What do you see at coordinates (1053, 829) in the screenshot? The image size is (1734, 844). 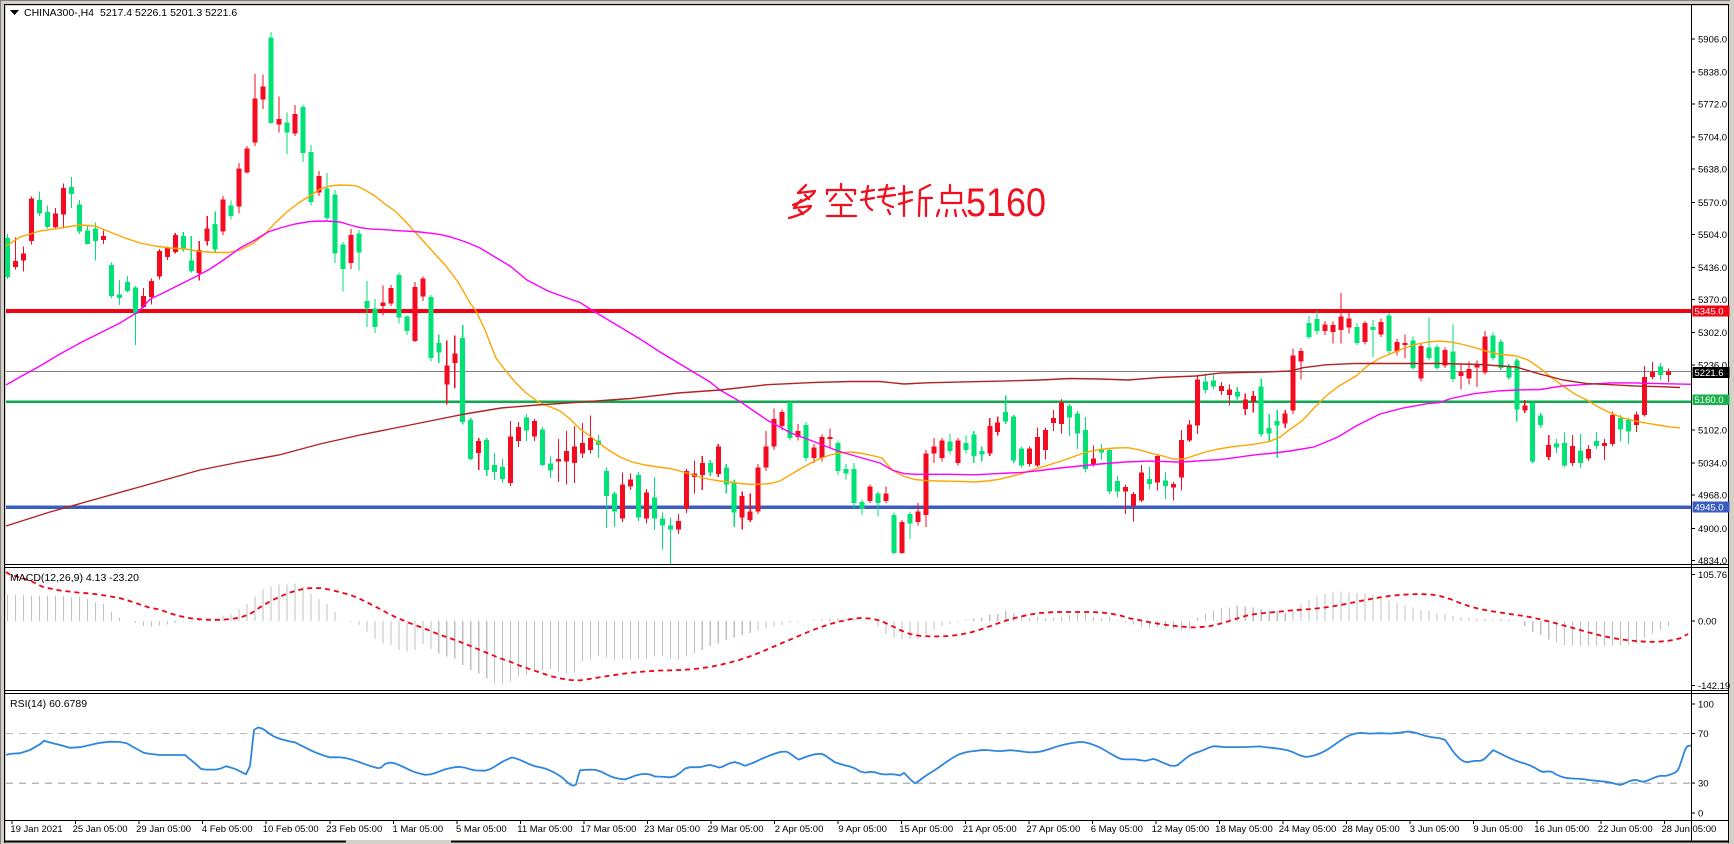 I see `svg-text: 27 Apr 05:00` at bounding box center [1053, 829].